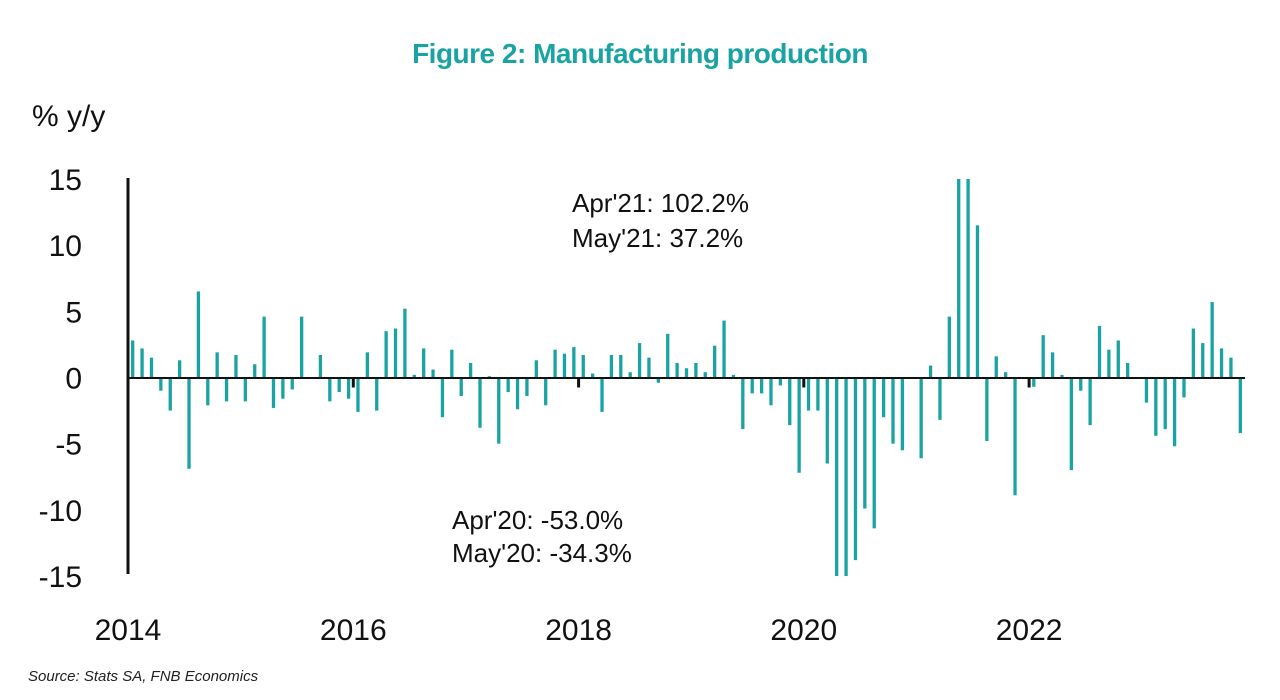 The height and width of the screenshot is (700, 1280). What do you see at coordinates (353, 630) in the screenshot?
I see `x-tick-label: 2016` at bounding box center [353, 630].